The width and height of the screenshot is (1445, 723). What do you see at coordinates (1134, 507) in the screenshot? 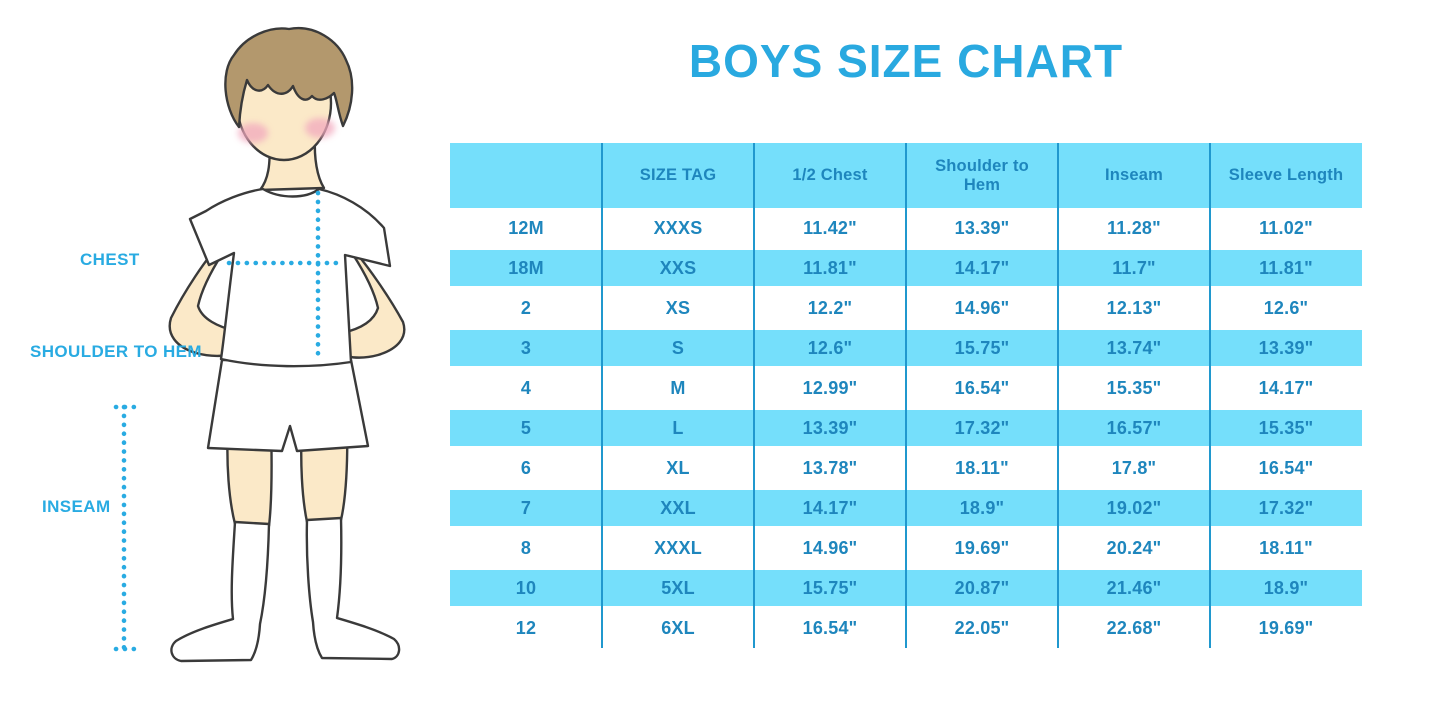
I see `table-cell: 19.02"` at bounding box center [1134, 507].